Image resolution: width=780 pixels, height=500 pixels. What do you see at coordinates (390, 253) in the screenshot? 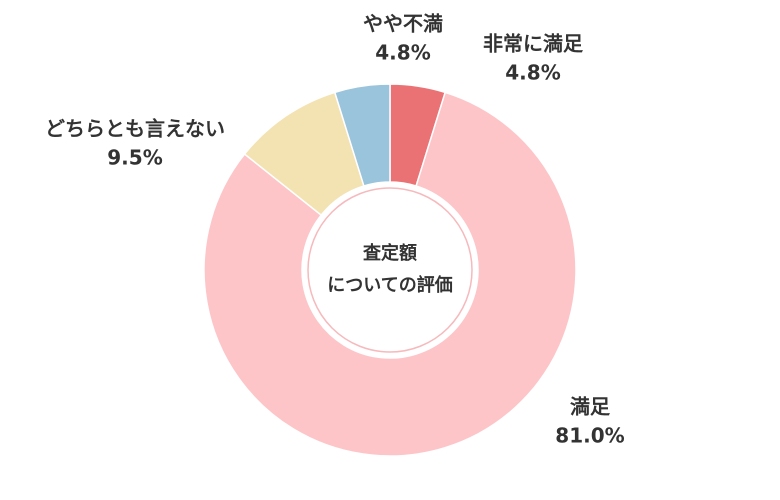
I see `center-label: 査定額` at bounding box center [390, 253].